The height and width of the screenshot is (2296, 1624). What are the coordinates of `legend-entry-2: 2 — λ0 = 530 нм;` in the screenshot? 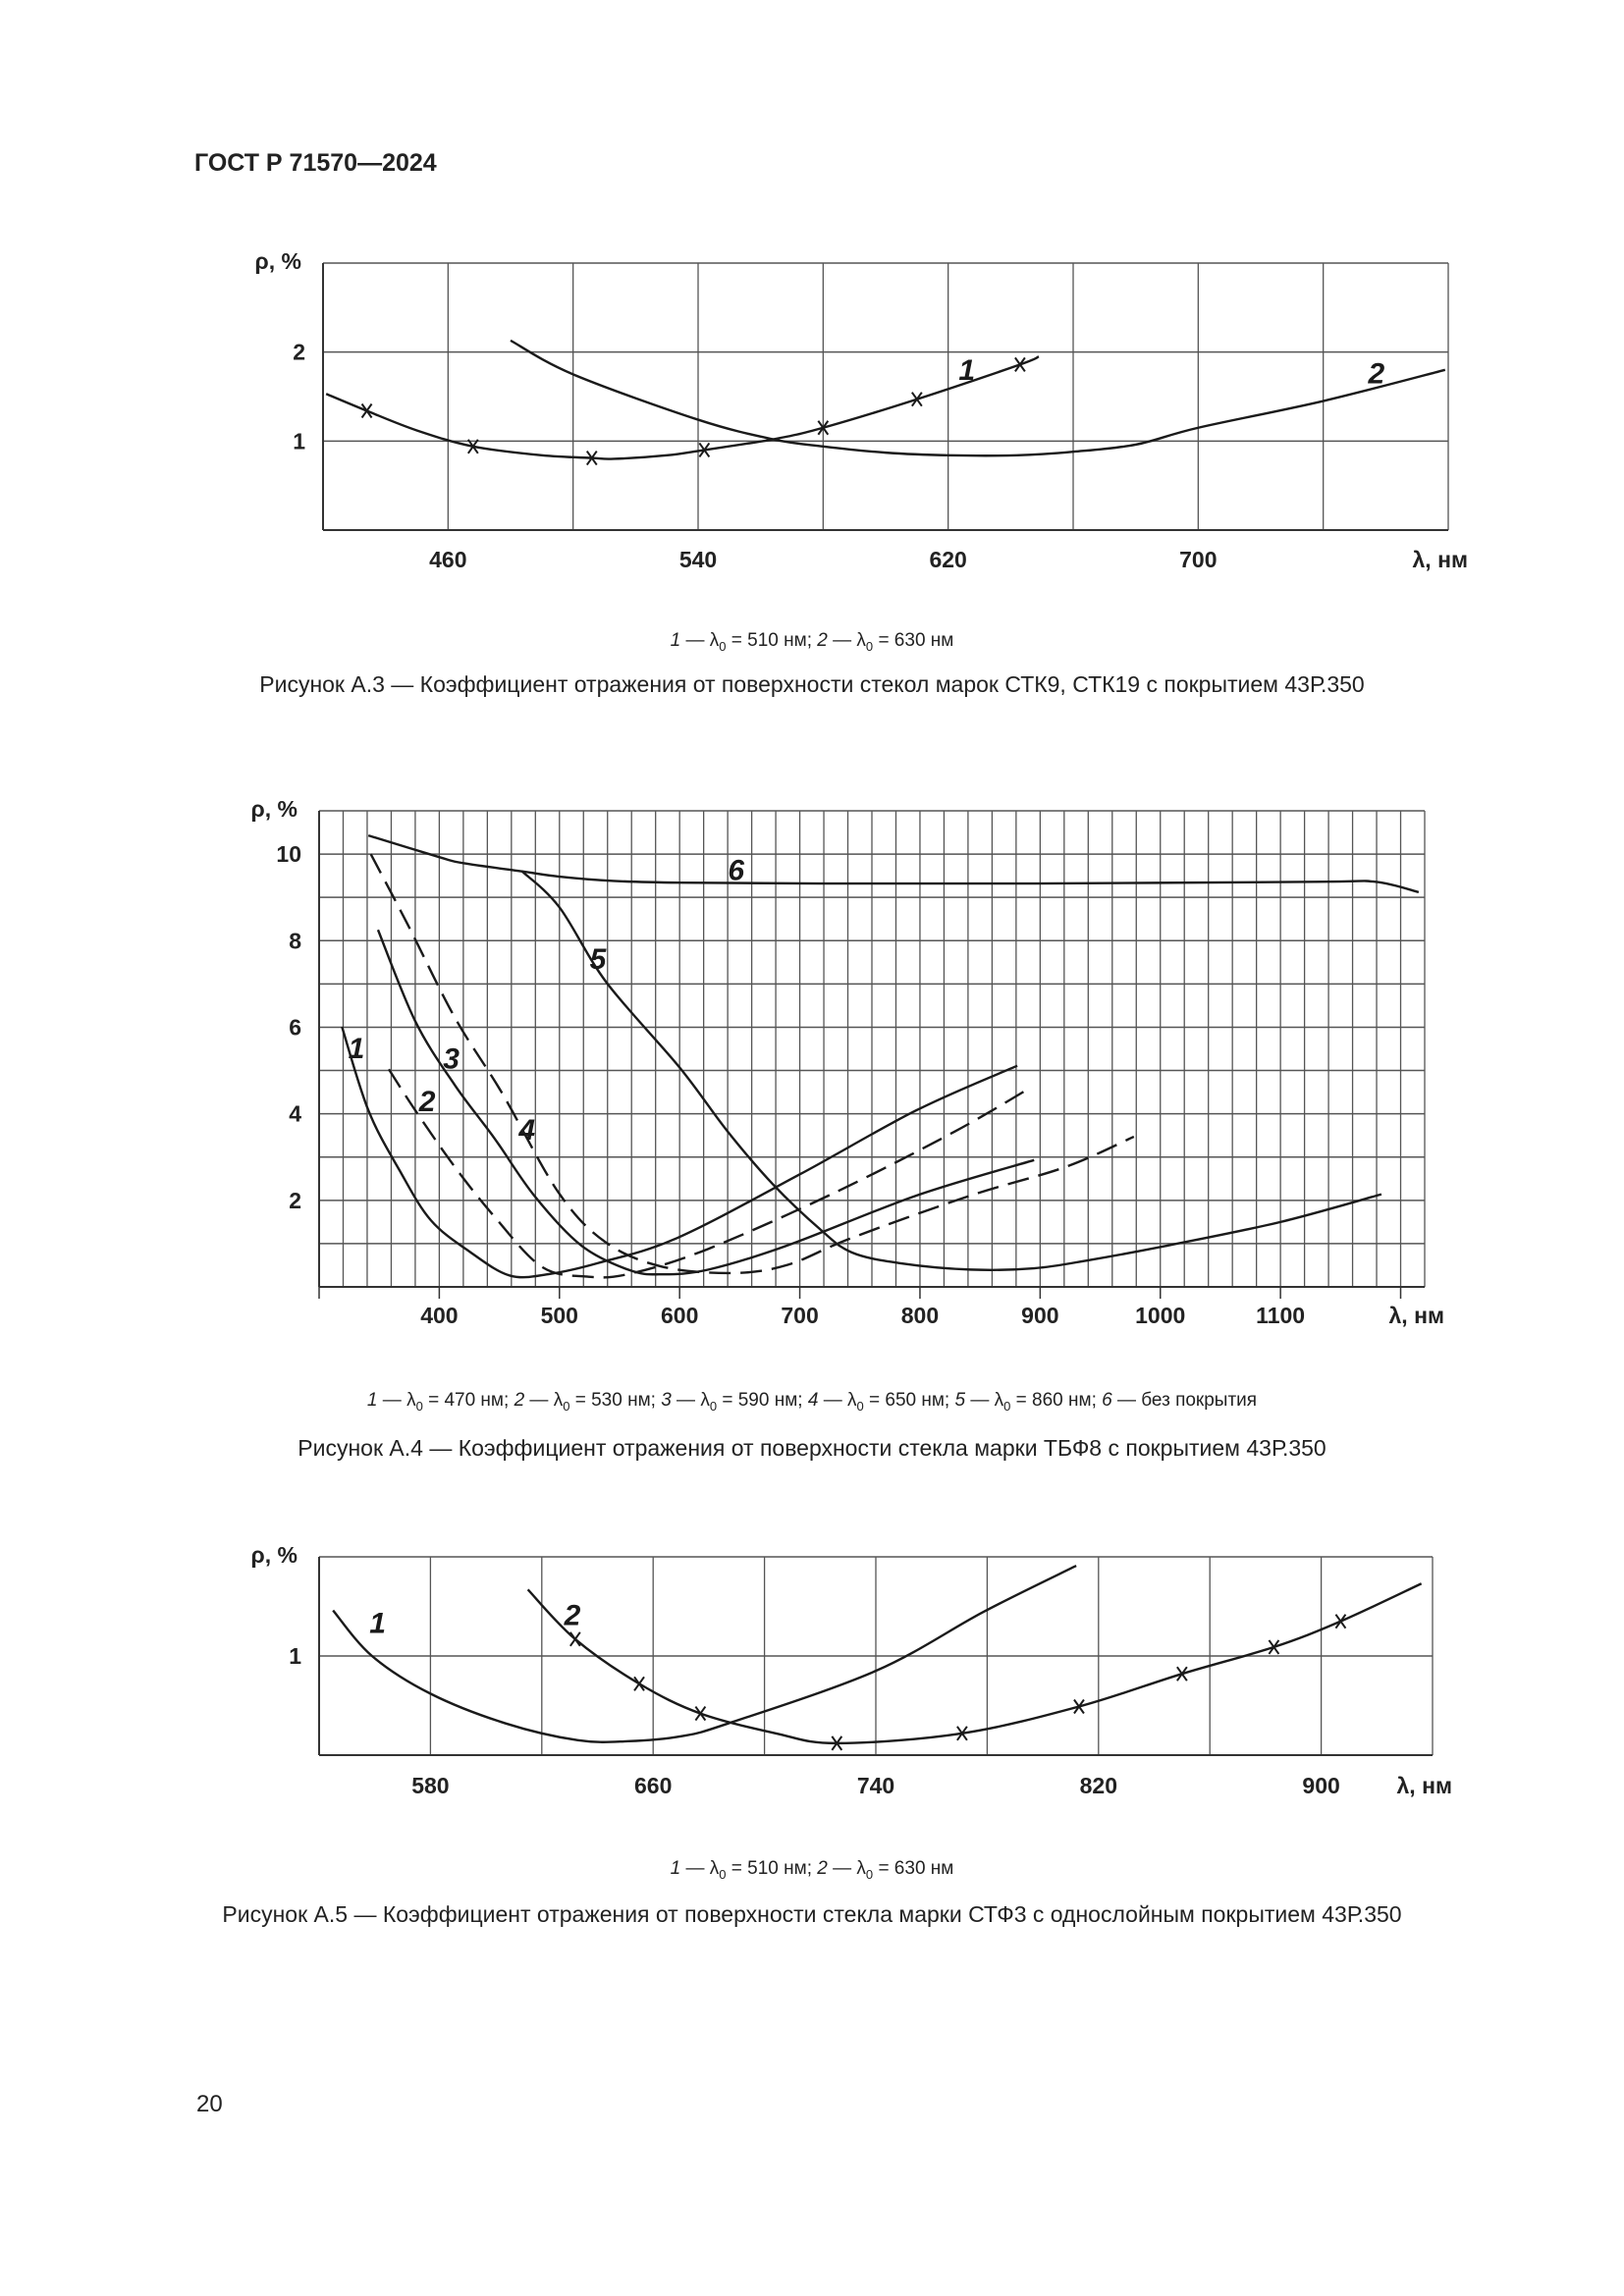 It's located at (588, 1402).